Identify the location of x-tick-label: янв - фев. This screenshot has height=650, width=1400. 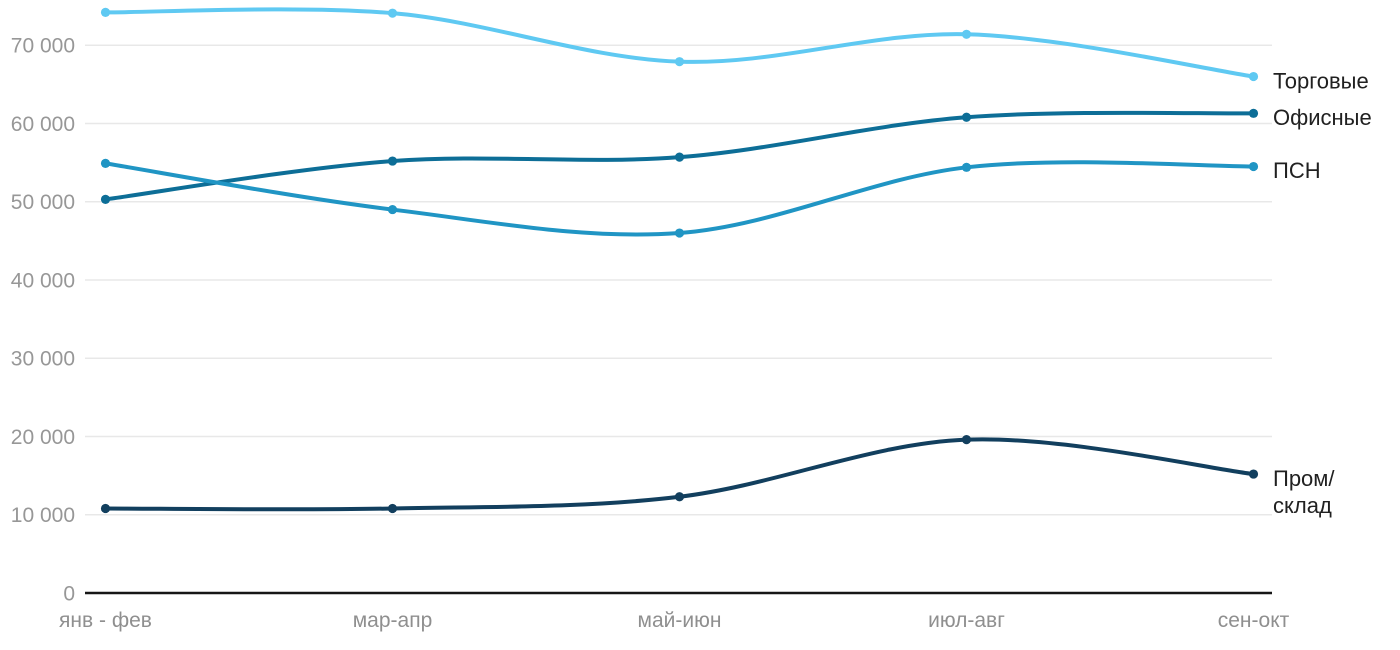
(105, 620).